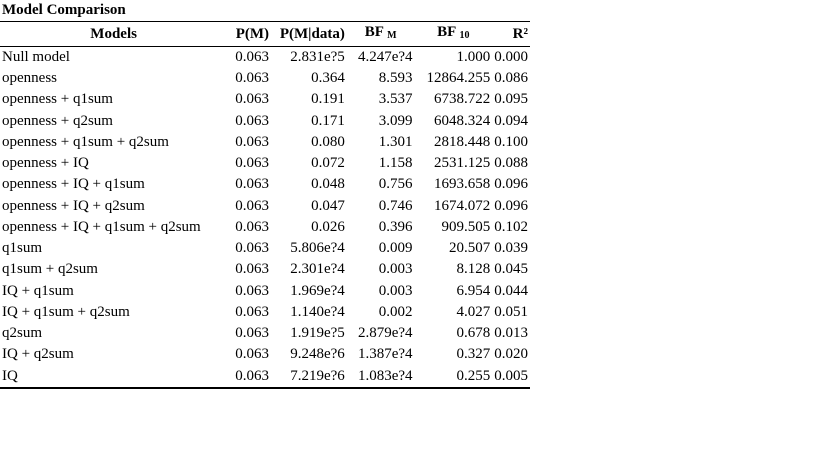 The height and width of the screenshot is (460, 819). I want to click on cell-r2: 0.013, so click(511, 333).